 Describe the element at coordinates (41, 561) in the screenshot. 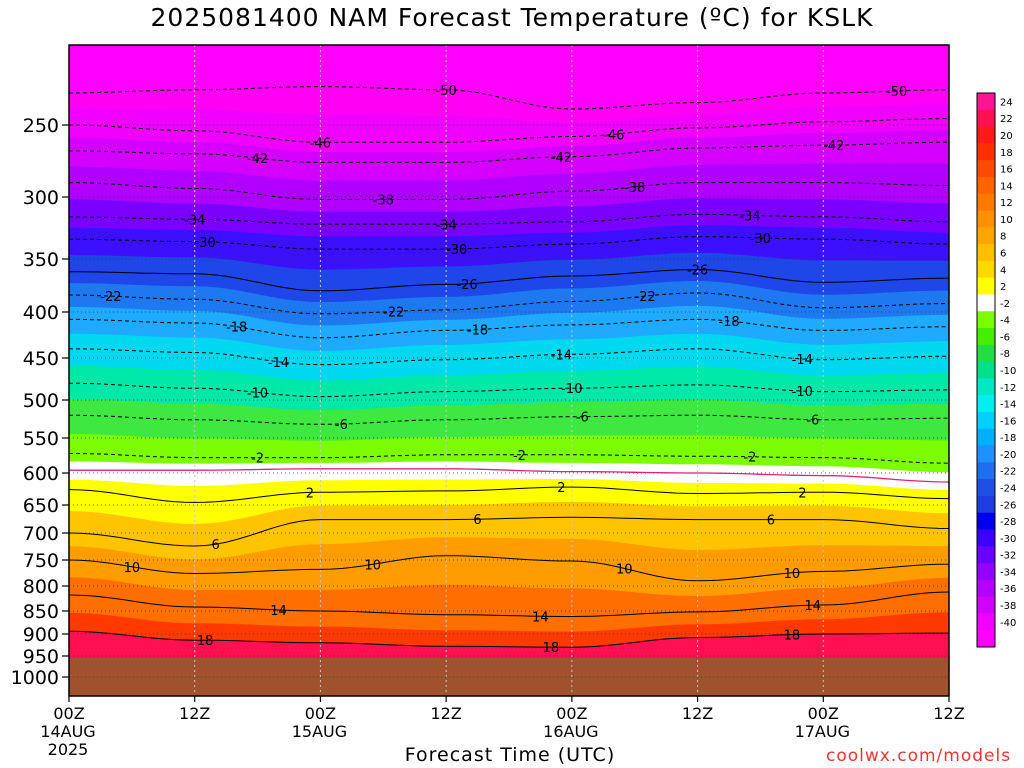

I see `y-tick-label: 750` at that location.